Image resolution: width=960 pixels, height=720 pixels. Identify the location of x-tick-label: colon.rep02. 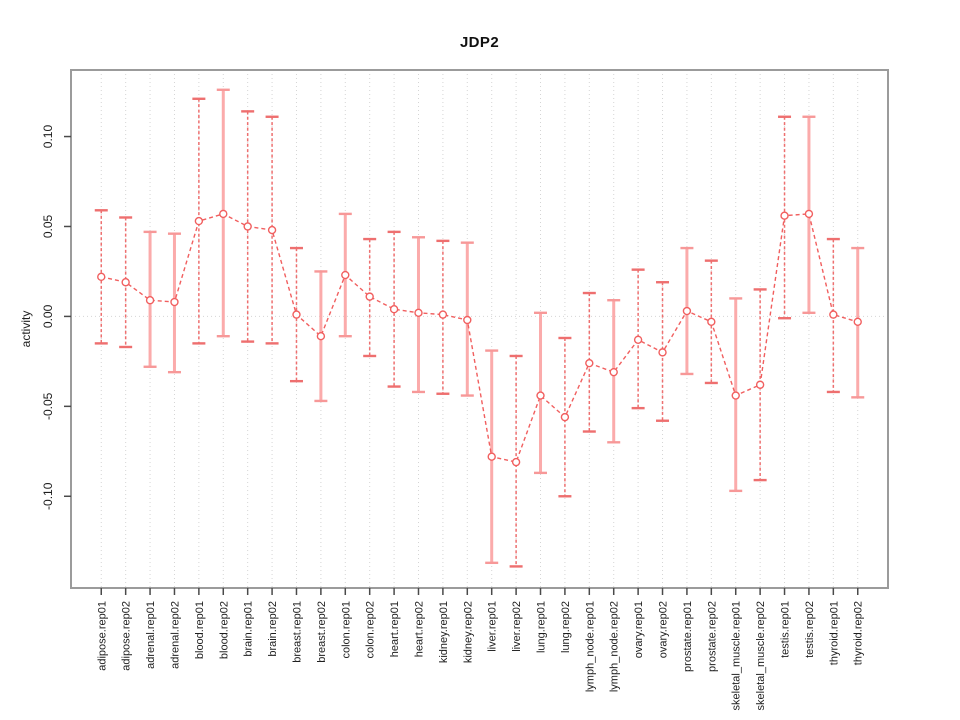
(371, 630).